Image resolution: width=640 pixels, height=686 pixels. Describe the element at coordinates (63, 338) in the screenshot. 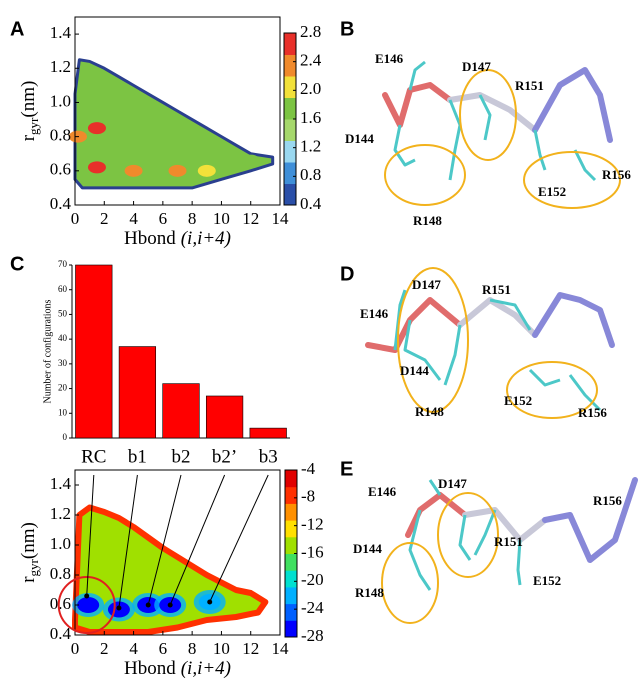

I see `y-tick-label: 40` at that location.